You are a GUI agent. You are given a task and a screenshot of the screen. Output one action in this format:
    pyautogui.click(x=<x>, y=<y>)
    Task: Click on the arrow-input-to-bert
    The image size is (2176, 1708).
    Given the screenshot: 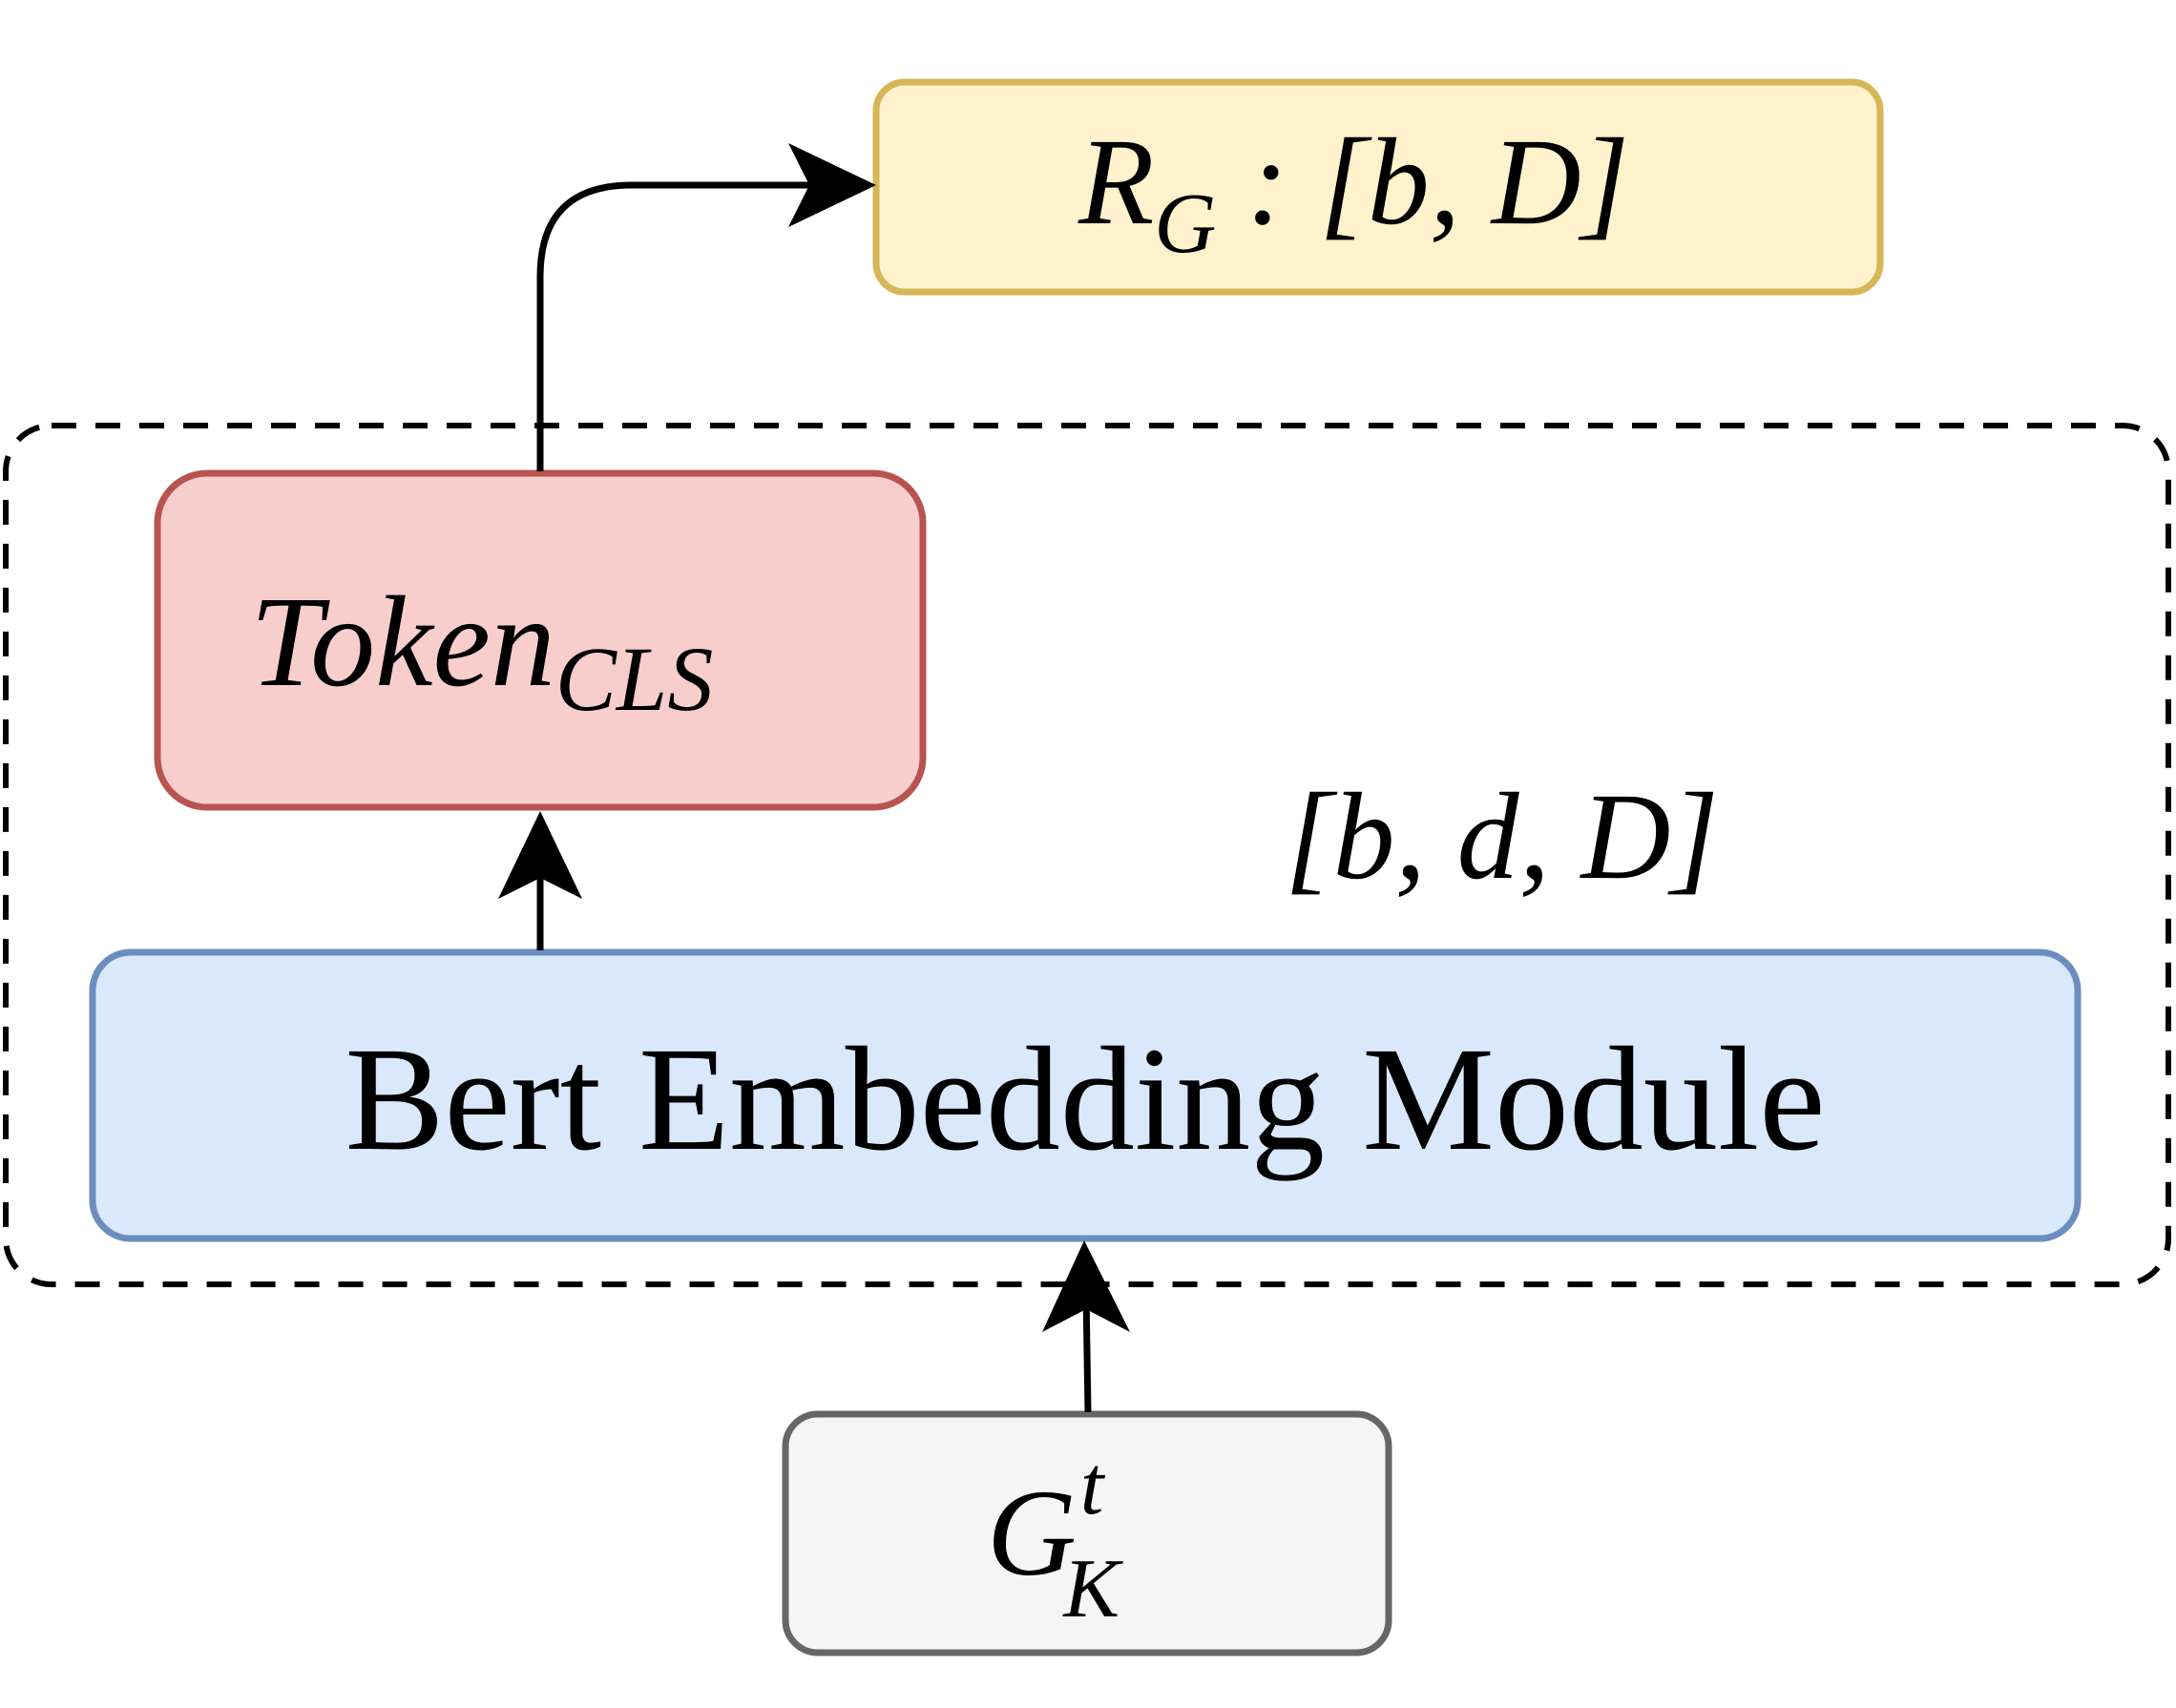 What is the action you would take?
    pyautogui.click(x=1086, y=1326)
    